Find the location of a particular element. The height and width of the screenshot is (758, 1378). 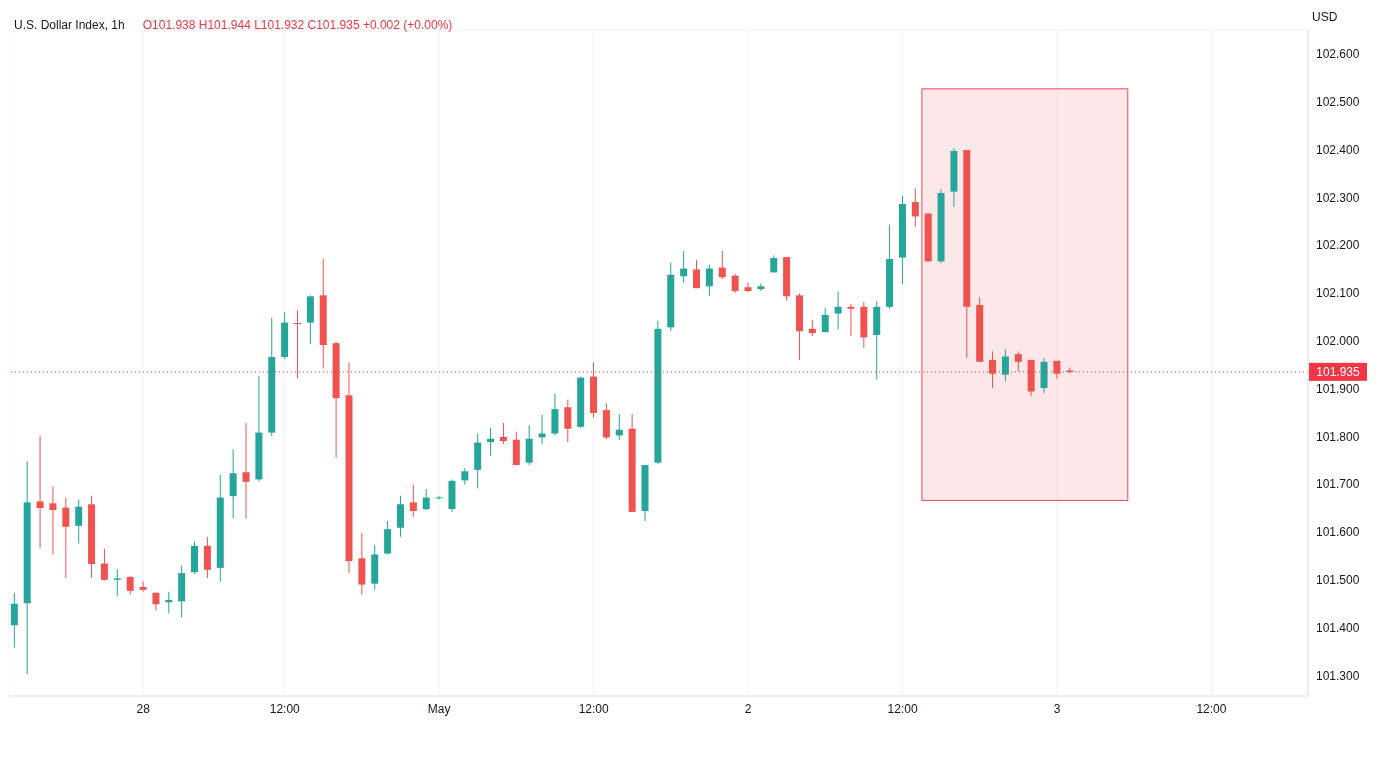

x-tick-label: 3 is located at coordinates (1057, 708).